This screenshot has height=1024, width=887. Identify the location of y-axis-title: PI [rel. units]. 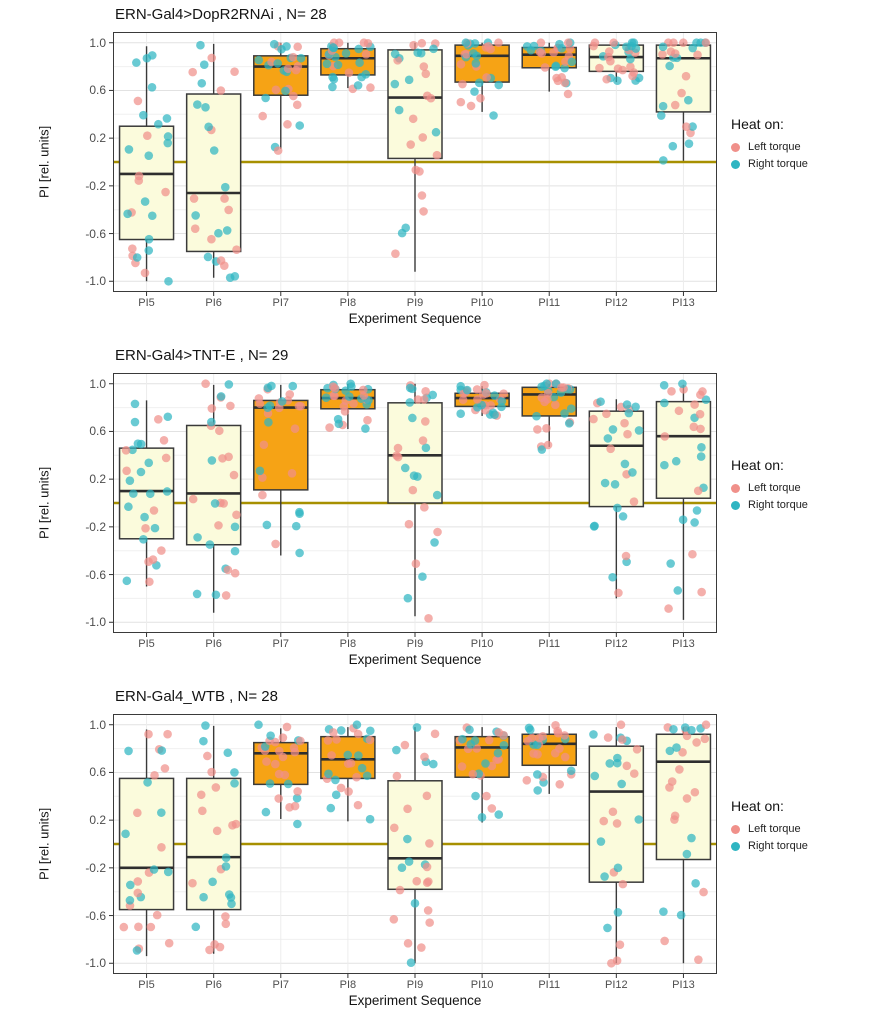
(44, 503).